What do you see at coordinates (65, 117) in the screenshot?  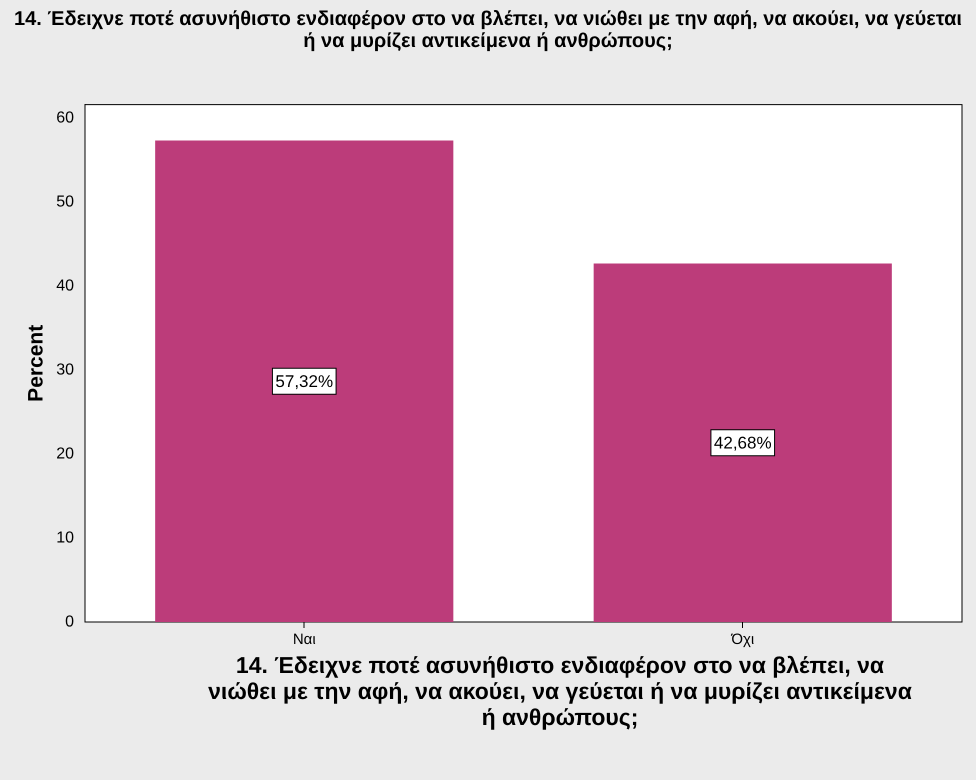 I see `y-tick-label: 60` at bounding box center [65, 117].